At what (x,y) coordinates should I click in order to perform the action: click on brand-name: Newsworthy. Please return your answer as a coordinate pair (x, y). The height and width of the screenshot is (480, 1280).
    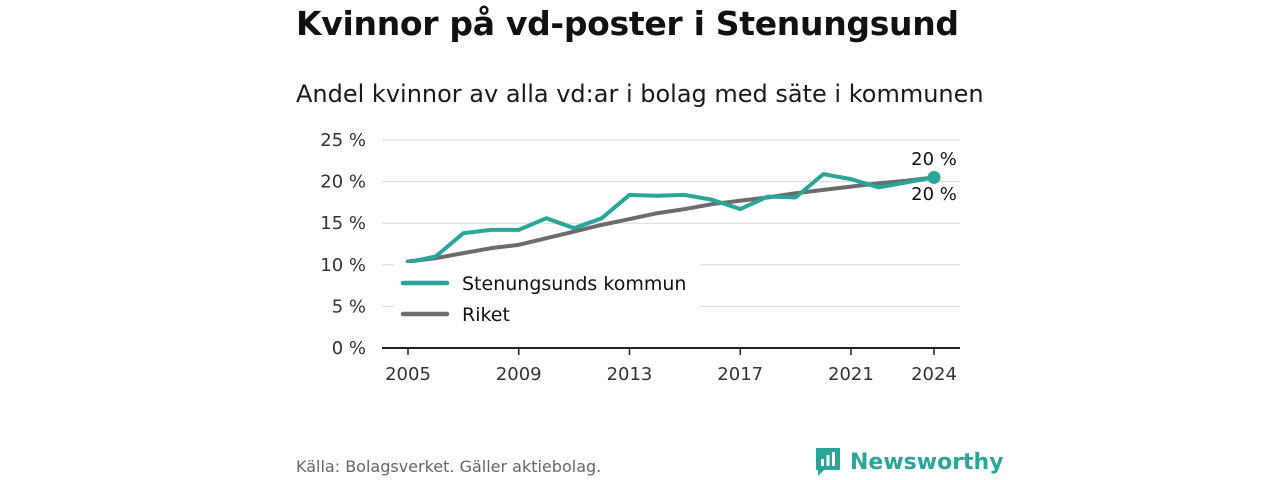
    Looking at the image, I should click on (927, 462).